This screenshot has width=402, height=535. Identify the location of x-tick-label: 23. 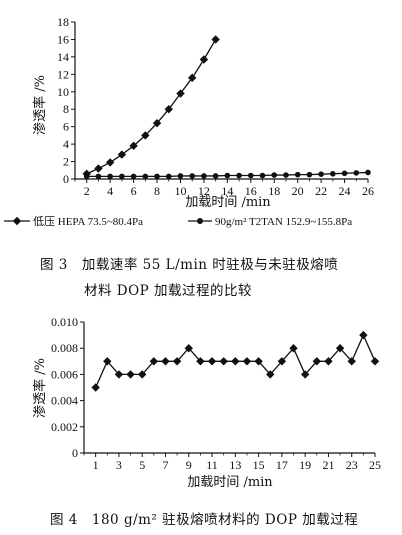
(352, 465).